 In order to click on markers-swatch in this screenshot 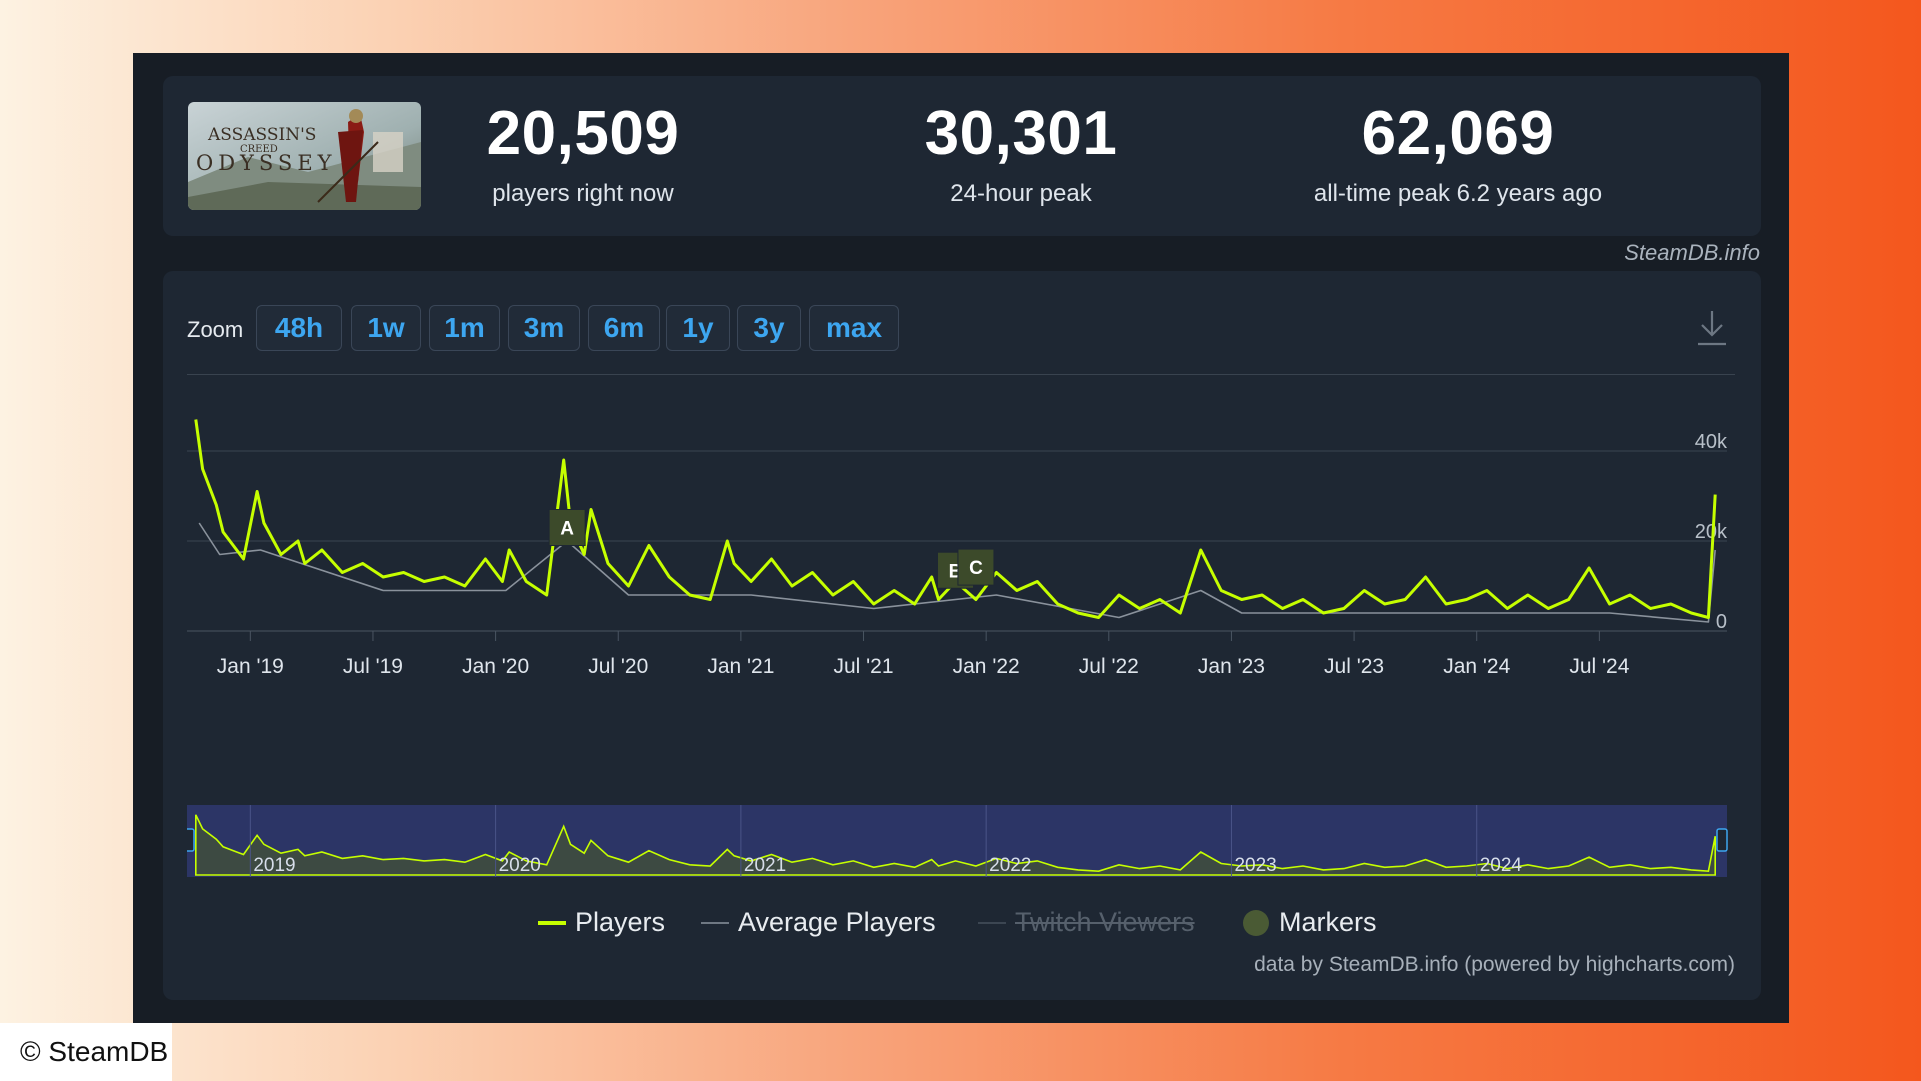, I will do `click(1256, 922)`.